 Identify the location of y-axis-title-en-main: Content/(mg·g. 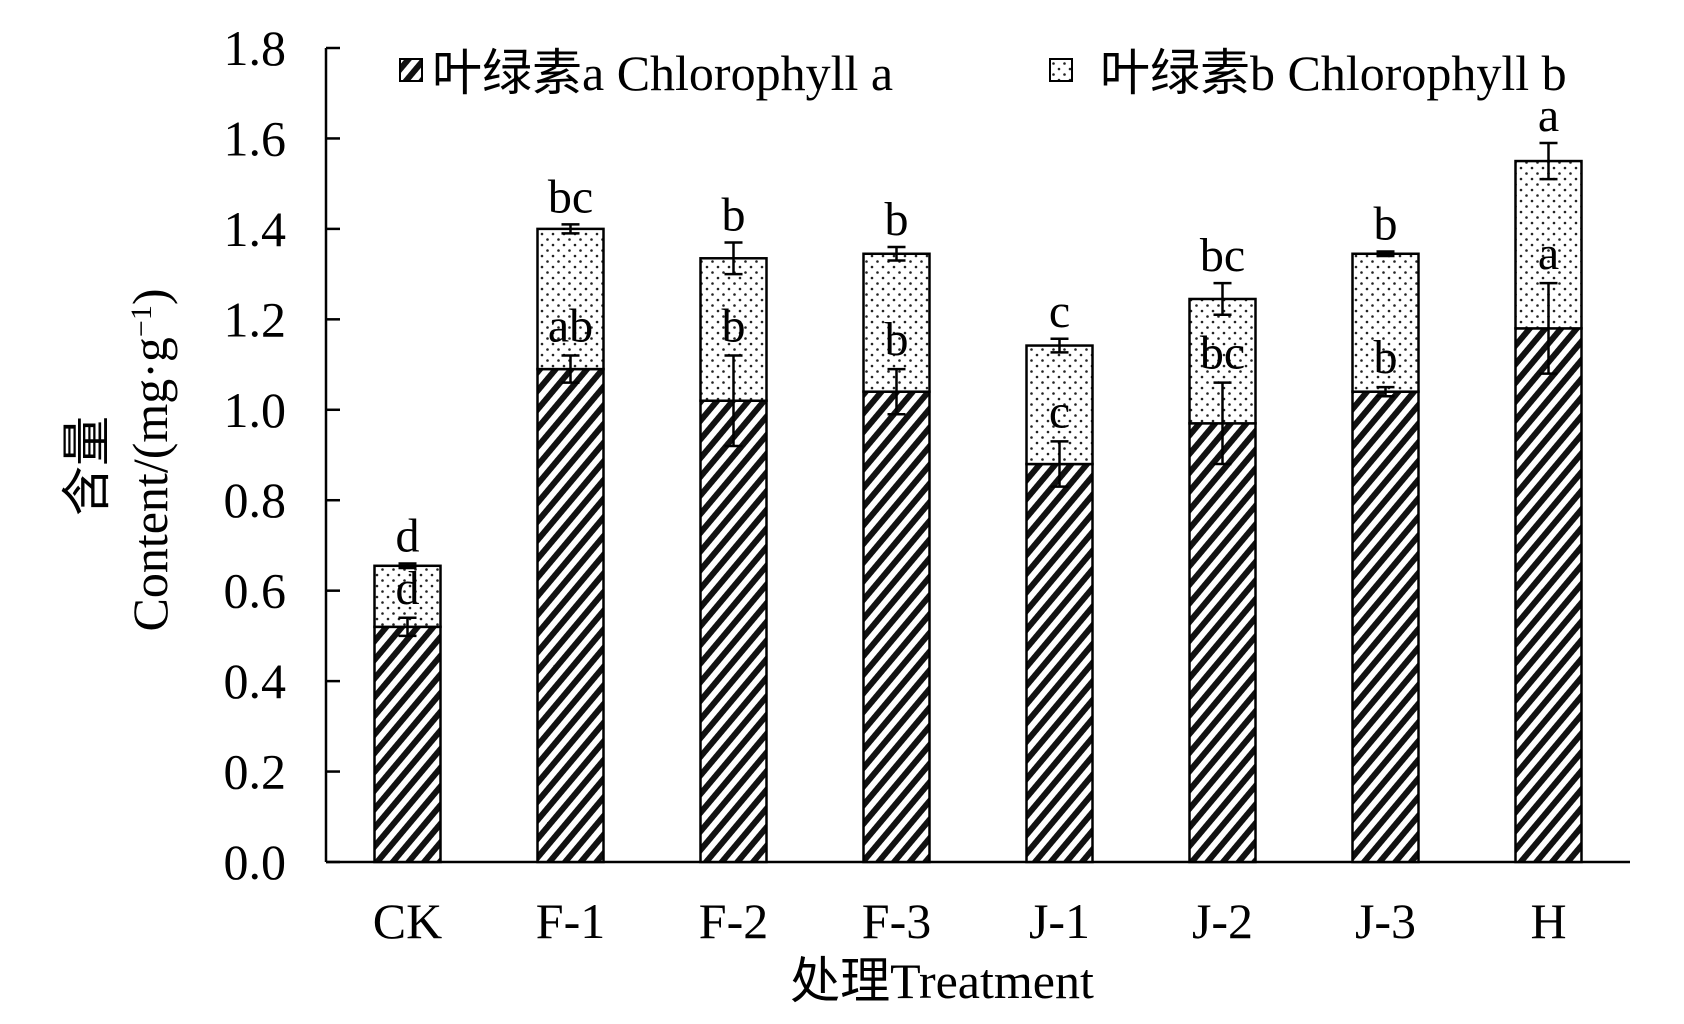
(150, 484).